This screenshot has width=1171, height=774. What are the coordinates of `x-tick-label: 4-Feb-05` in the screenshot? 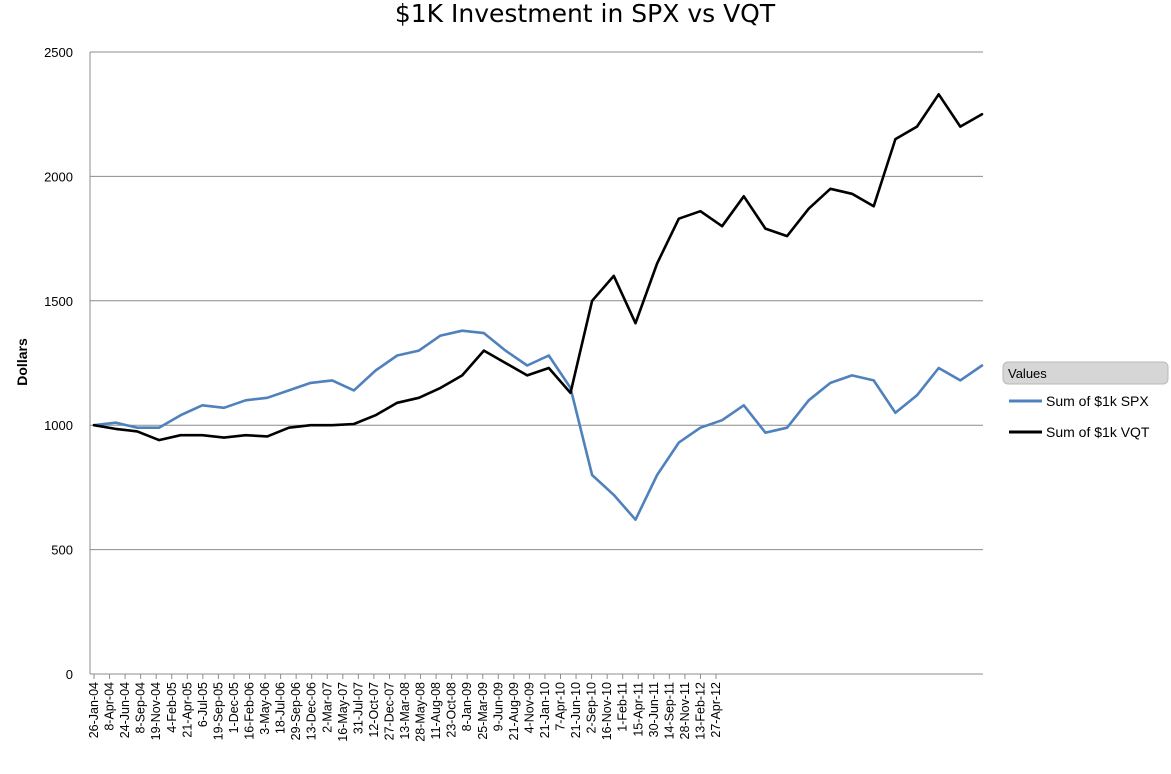 It's located at (172, 707).